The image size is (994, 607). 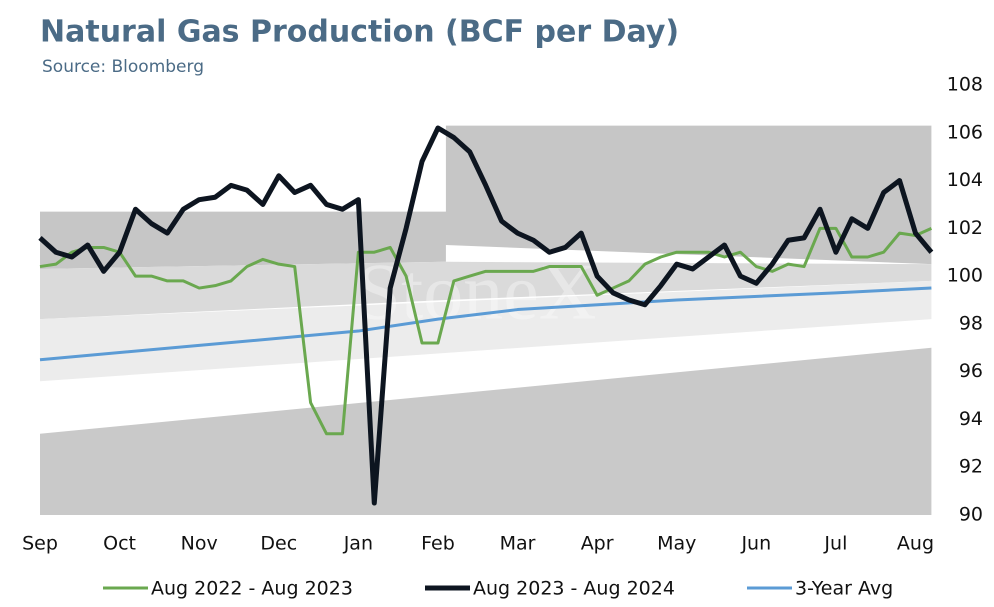 I want to click on y-tick-label: 92, so click(x=971, y=467).